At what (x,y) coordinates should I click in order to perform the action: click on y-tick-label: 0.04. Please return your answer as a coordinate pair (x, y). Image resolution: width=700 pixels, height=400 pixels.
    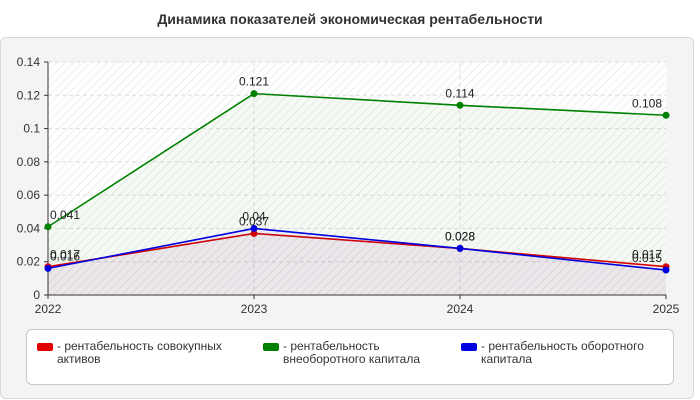
    Looking at the image, I should click on (29, 228).